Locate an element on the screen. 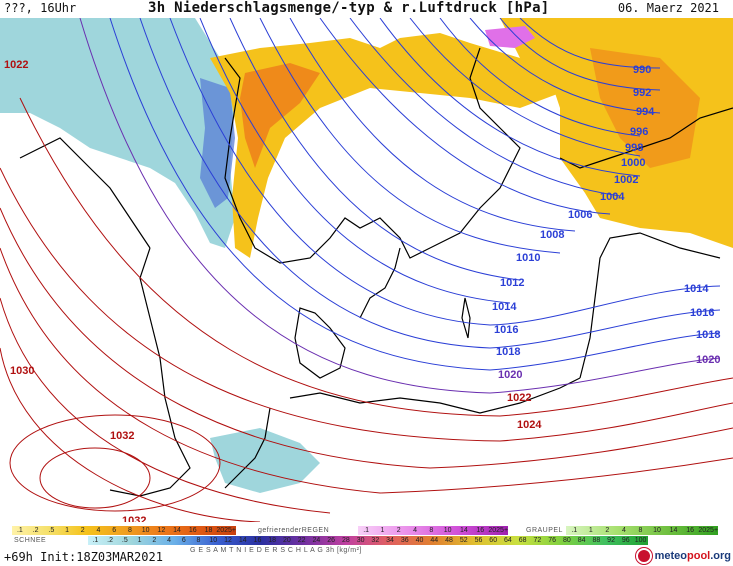 This screenshot has width=733, height=566. rain-scale-value: 1 is located at coordinates (67, 530).